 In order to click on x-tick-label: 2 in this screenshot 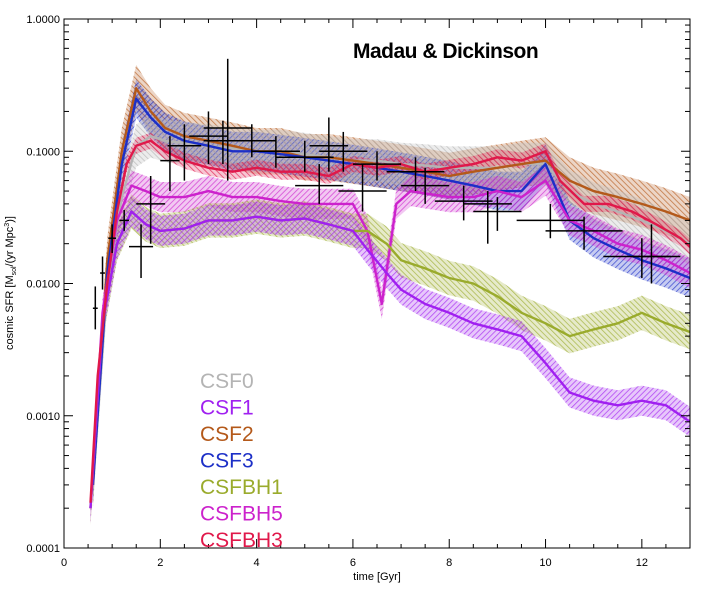, I will do `click(160, 563)`.